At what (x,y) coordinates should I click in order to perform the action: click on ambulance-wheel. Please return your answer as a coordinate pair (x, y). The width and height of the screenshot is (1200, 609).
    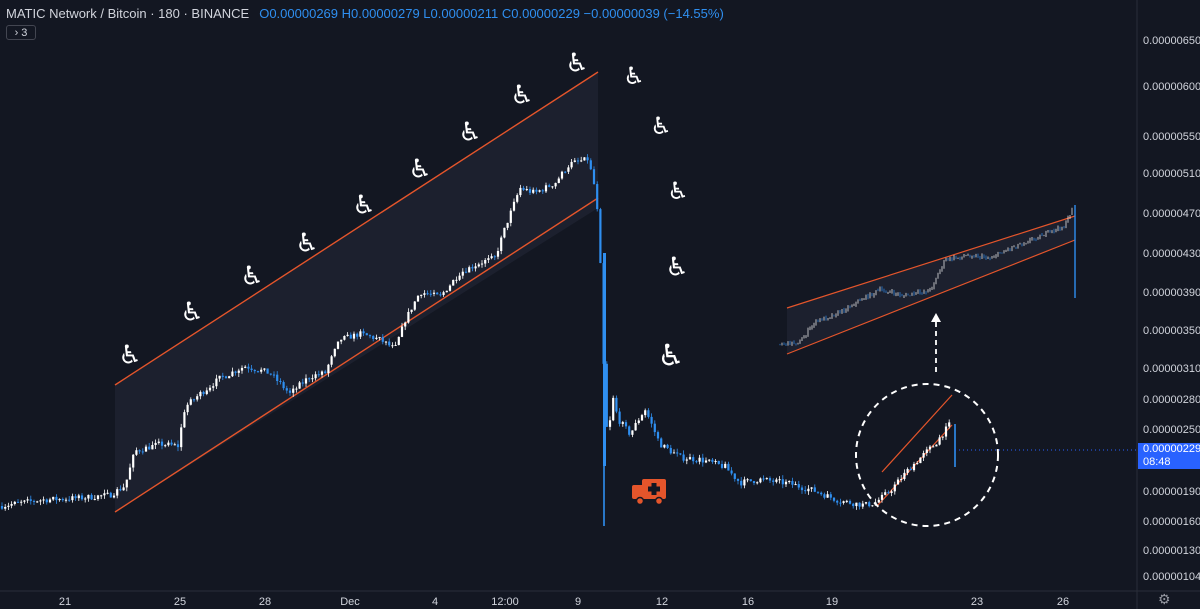
    Looking at the image, I should click on (659, 501).